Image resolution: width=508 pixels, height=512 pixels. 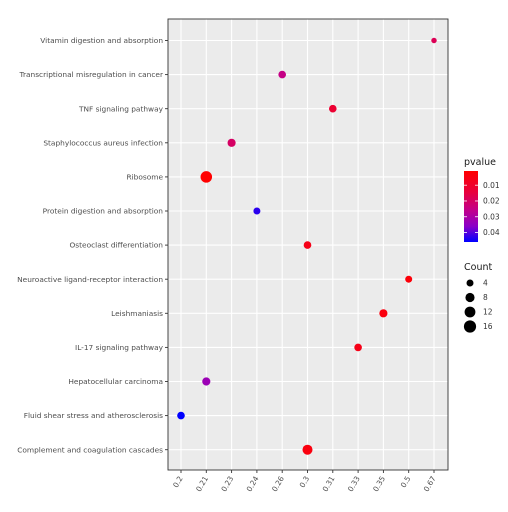 What do you see at coordinates (354, 483) in the screenshot?
I see `x-tick-label: 0.33` at bounding box center [354, 483].